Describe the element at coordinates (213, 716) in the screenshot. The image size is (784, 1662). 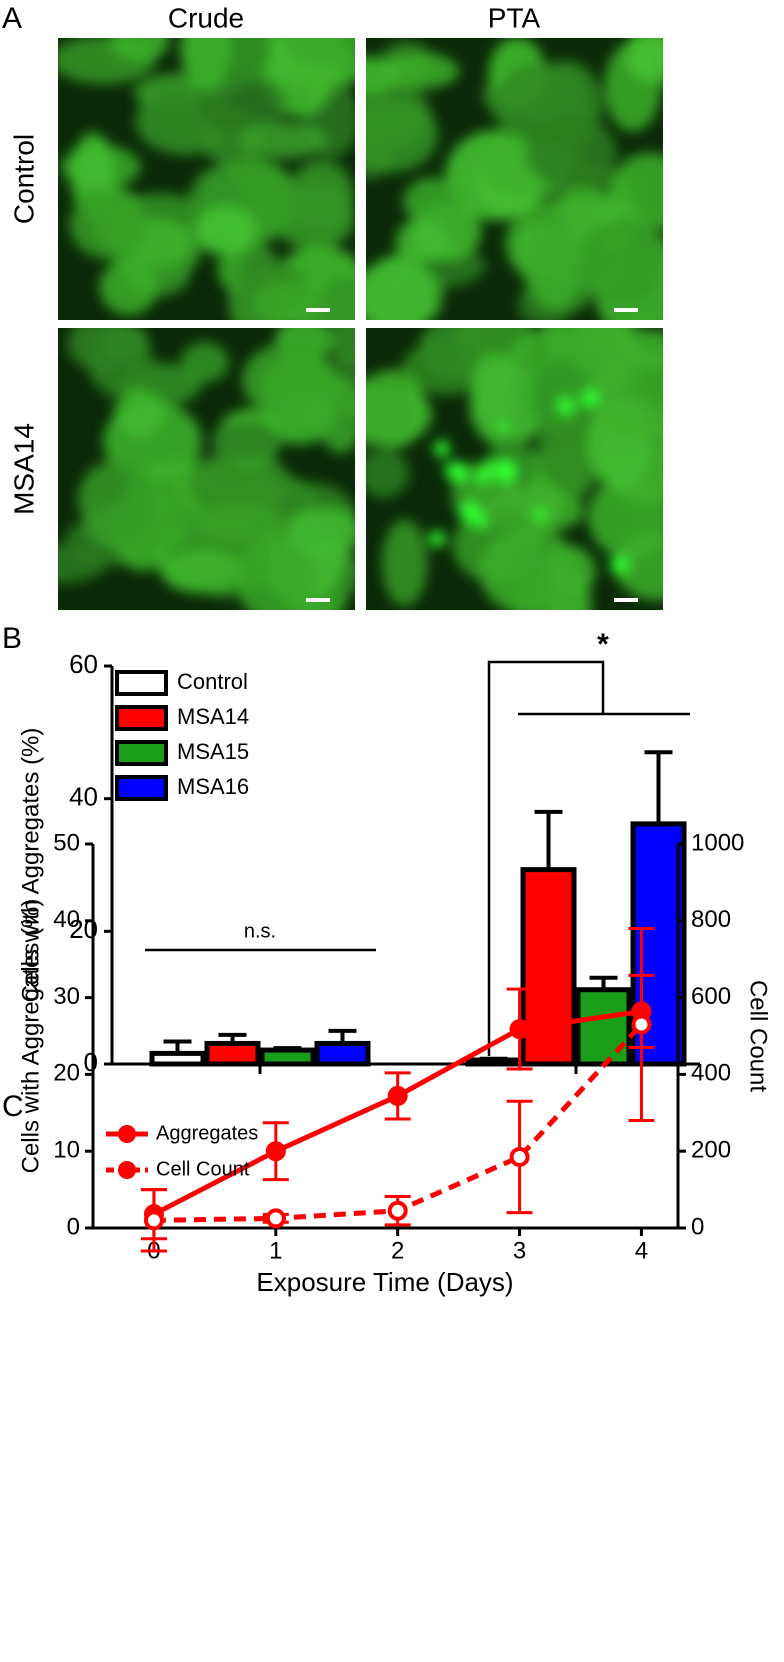
I see `legend-label: MSA14` at that location.